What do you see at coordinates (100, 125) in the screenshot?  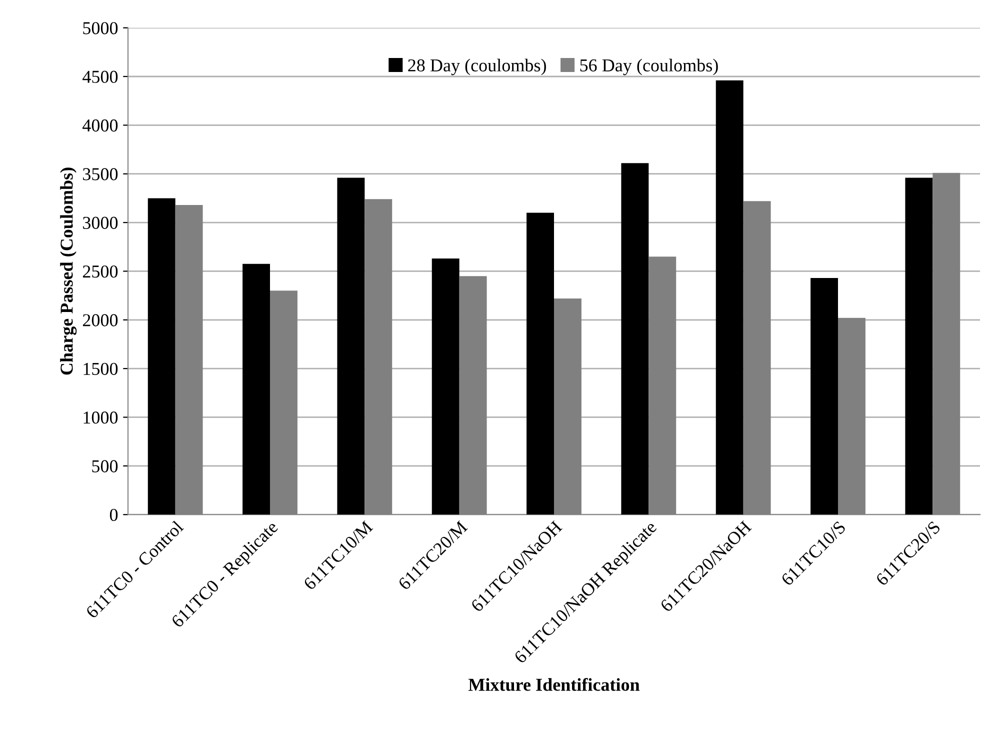 I see `y-tick-label: 4000` at bounding box center [100, 125].